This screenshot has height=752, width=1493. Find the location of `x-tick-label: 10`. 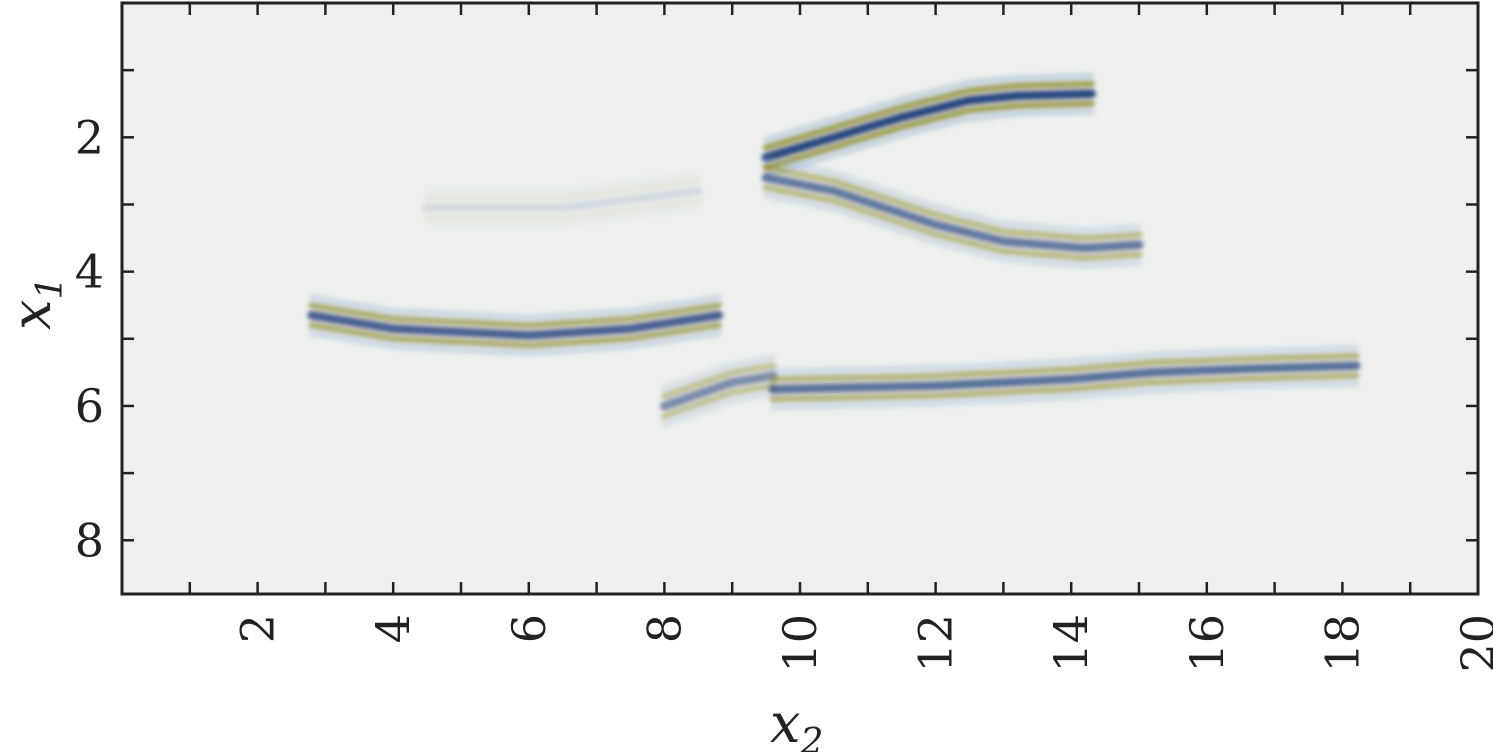

x-tick-label: 10 is located at coordinates (800, 643).